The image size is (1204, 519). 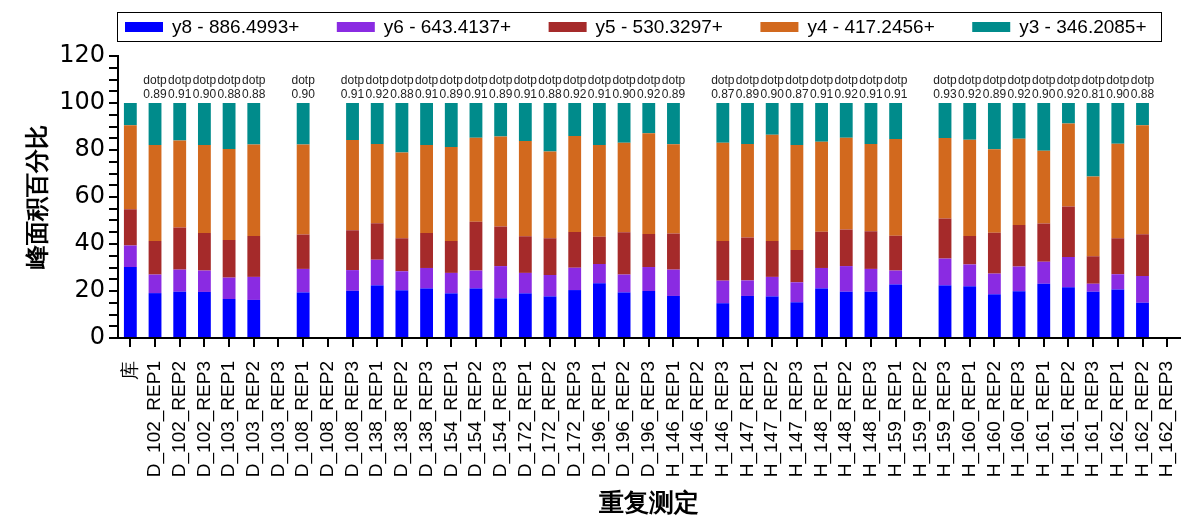 I want to click on y-tick-label: 80, so click(x=89, y=148).